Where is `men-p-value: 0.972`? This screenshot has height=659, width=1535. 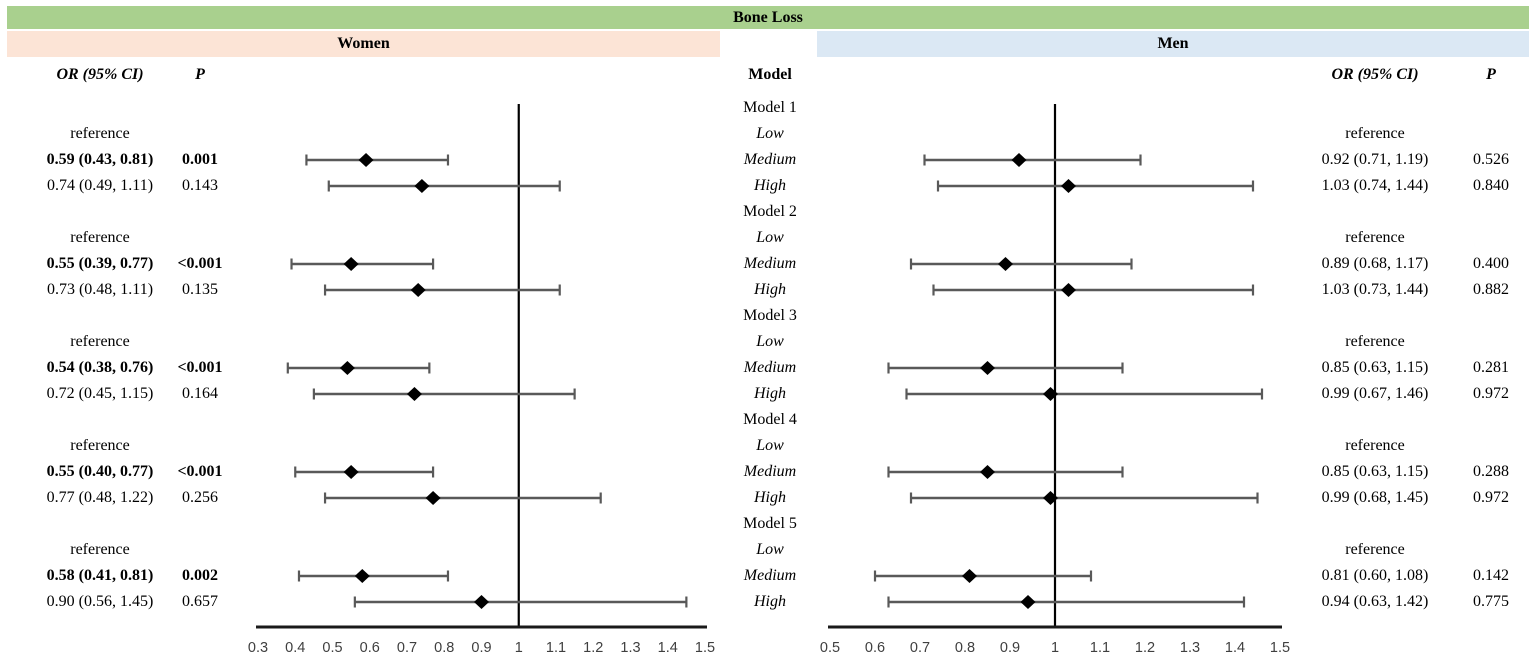 men-p-value: 0.972 is located at coordinates (1491, 497).